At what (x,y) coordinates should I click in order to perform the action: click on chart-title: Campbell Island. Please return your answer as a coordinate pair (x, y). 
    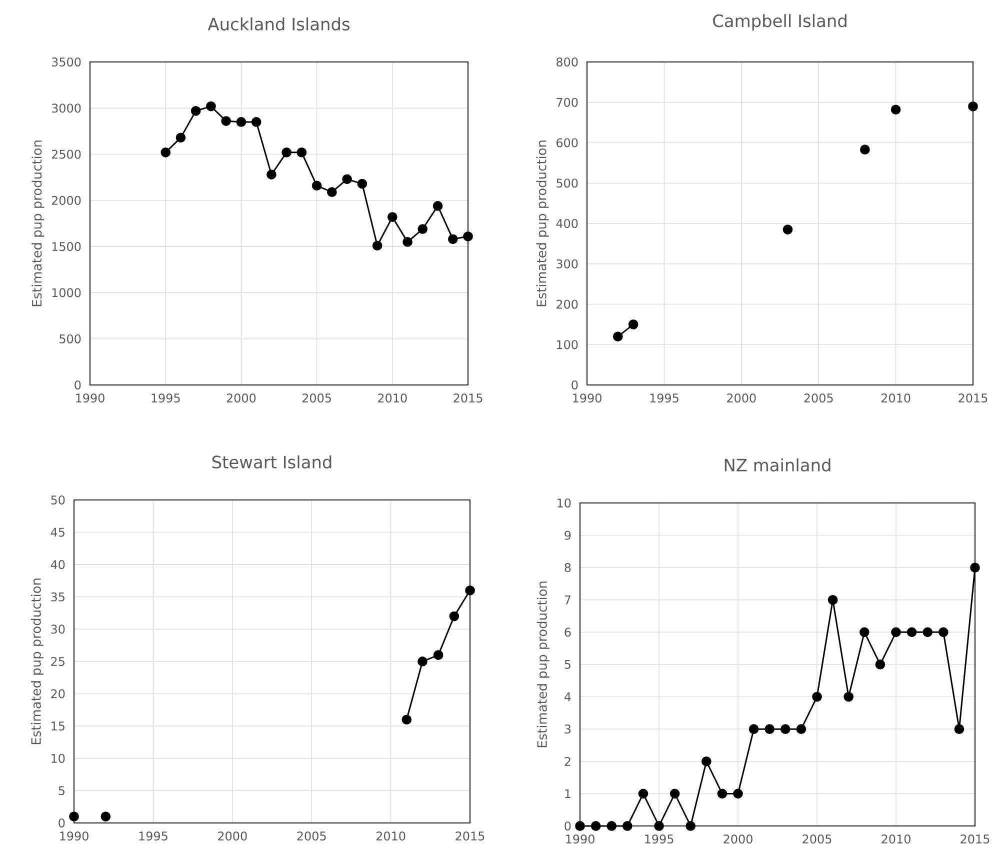
    Looking at the image, I should click on (779, 22).